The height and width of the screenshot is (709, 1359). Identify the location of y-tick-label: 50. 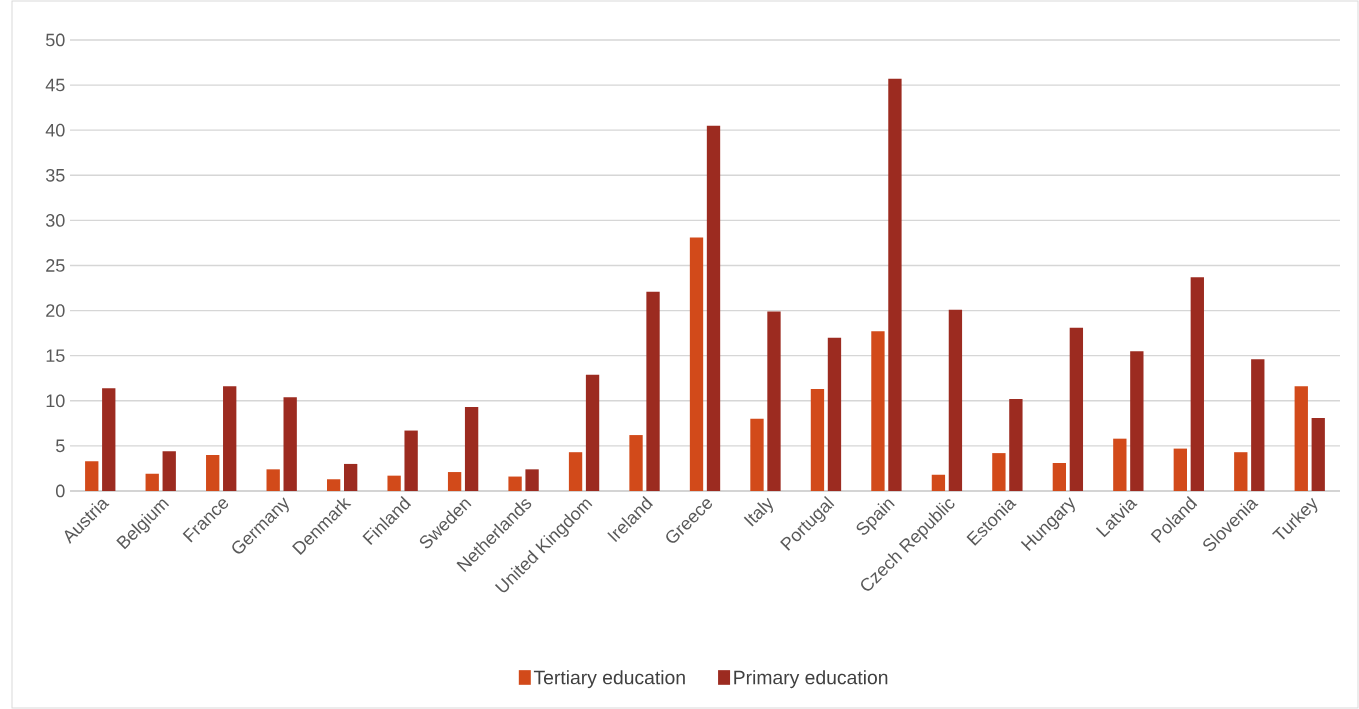
(55, 40).